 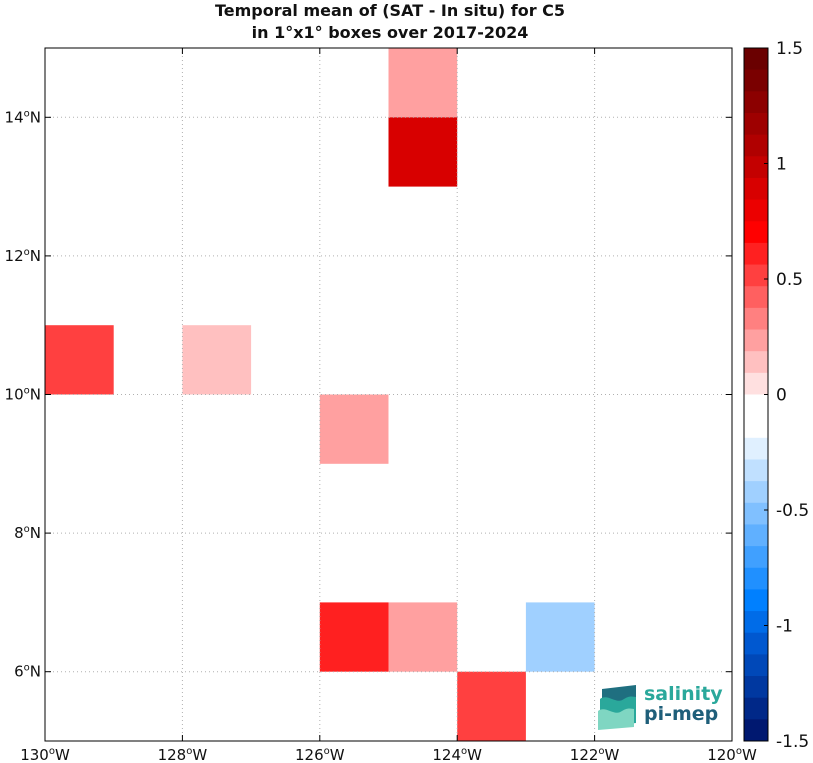 What do you see at coordinates (681, 714) in the screenshot?
I see `logo-line2: pi-mep` at bounding box center [681, 714].